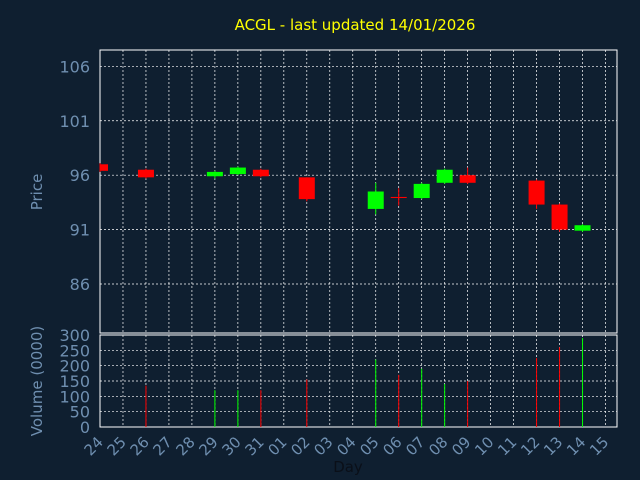 The image size is (640, 480). I want to click on volume-tick-label: 50, so click(80, 412).